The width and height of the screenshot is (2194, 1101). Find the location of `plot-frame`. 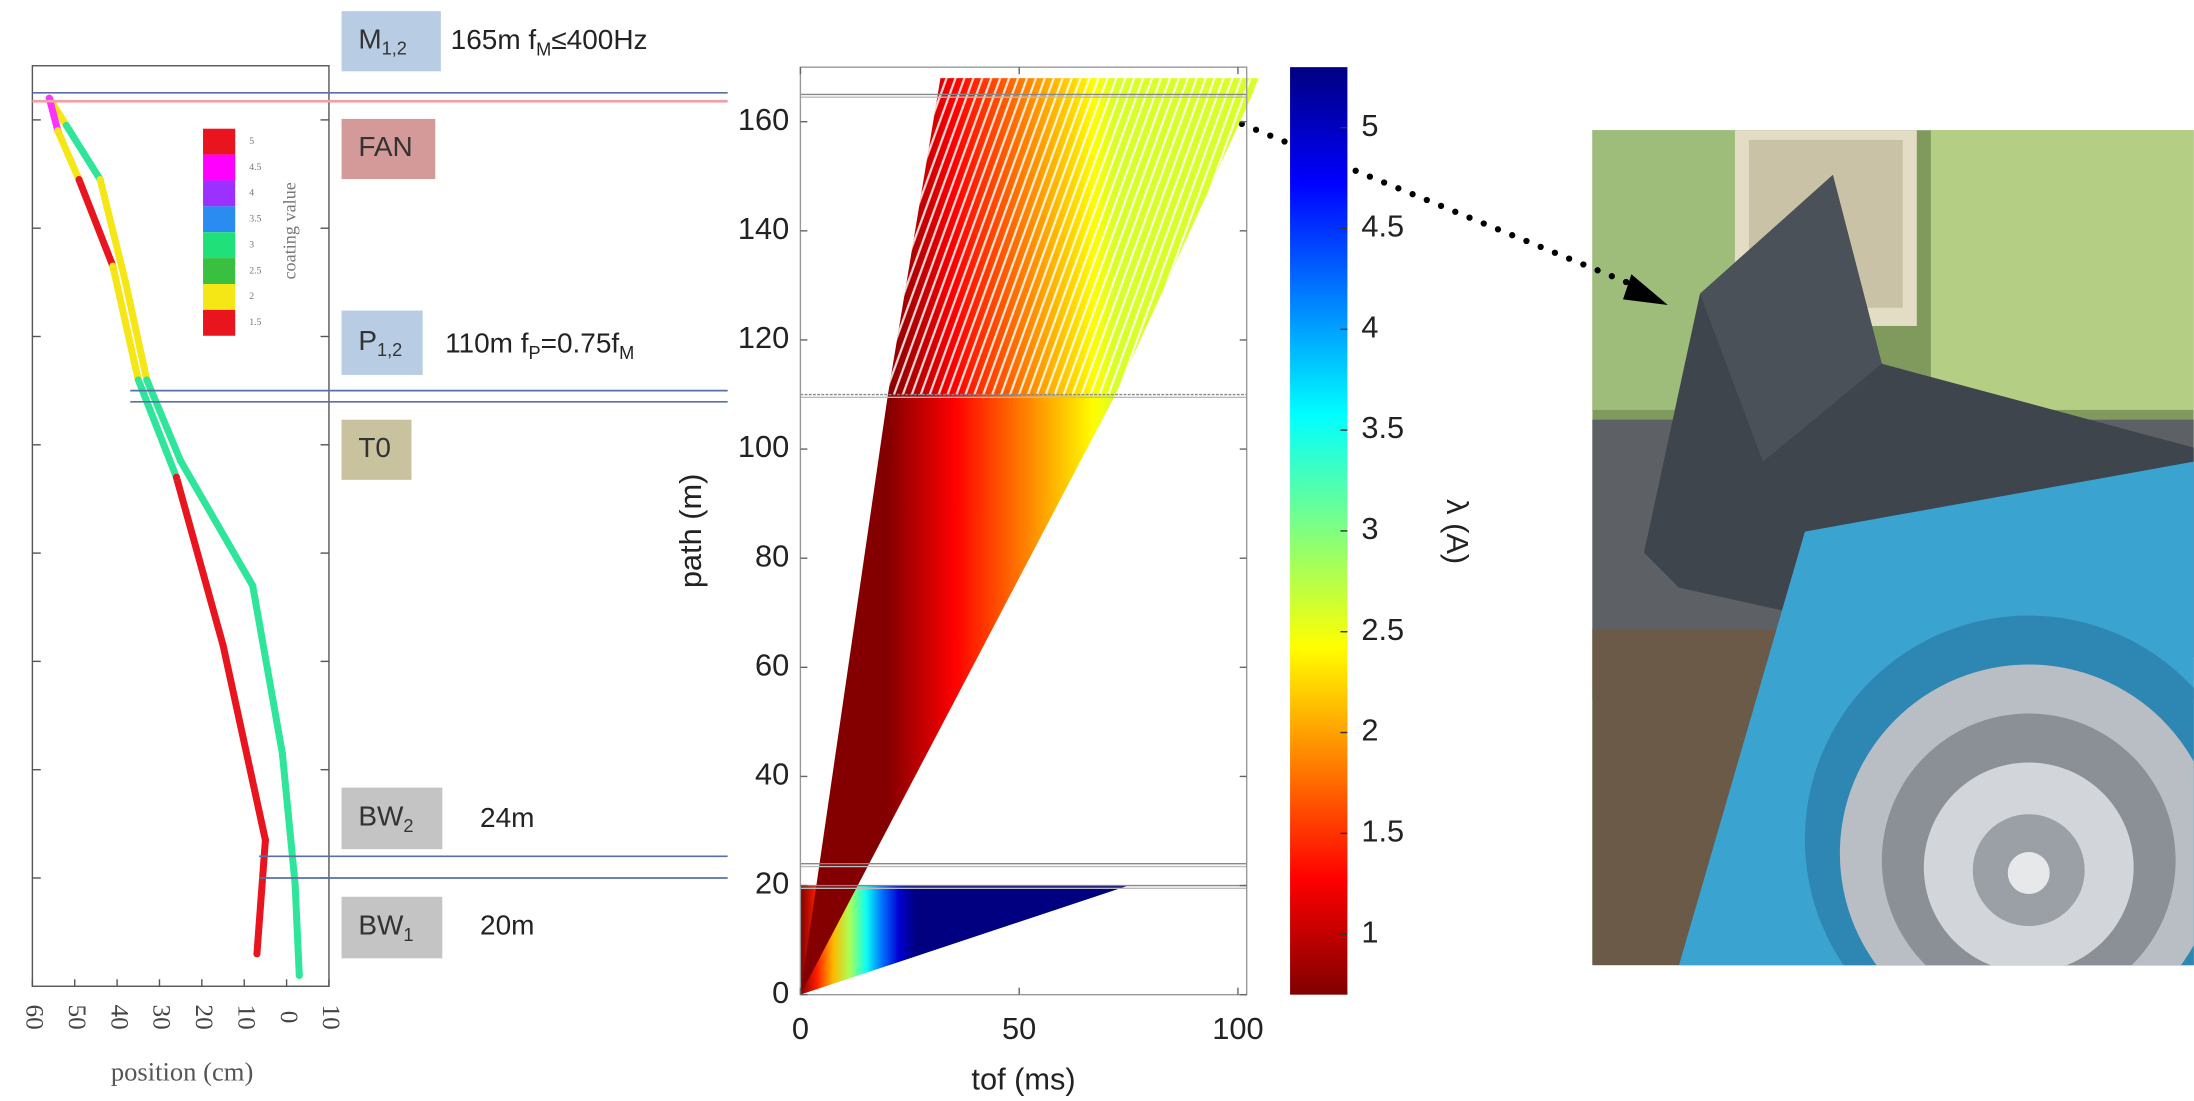

plot-frame is located at coordinates (180, 526).